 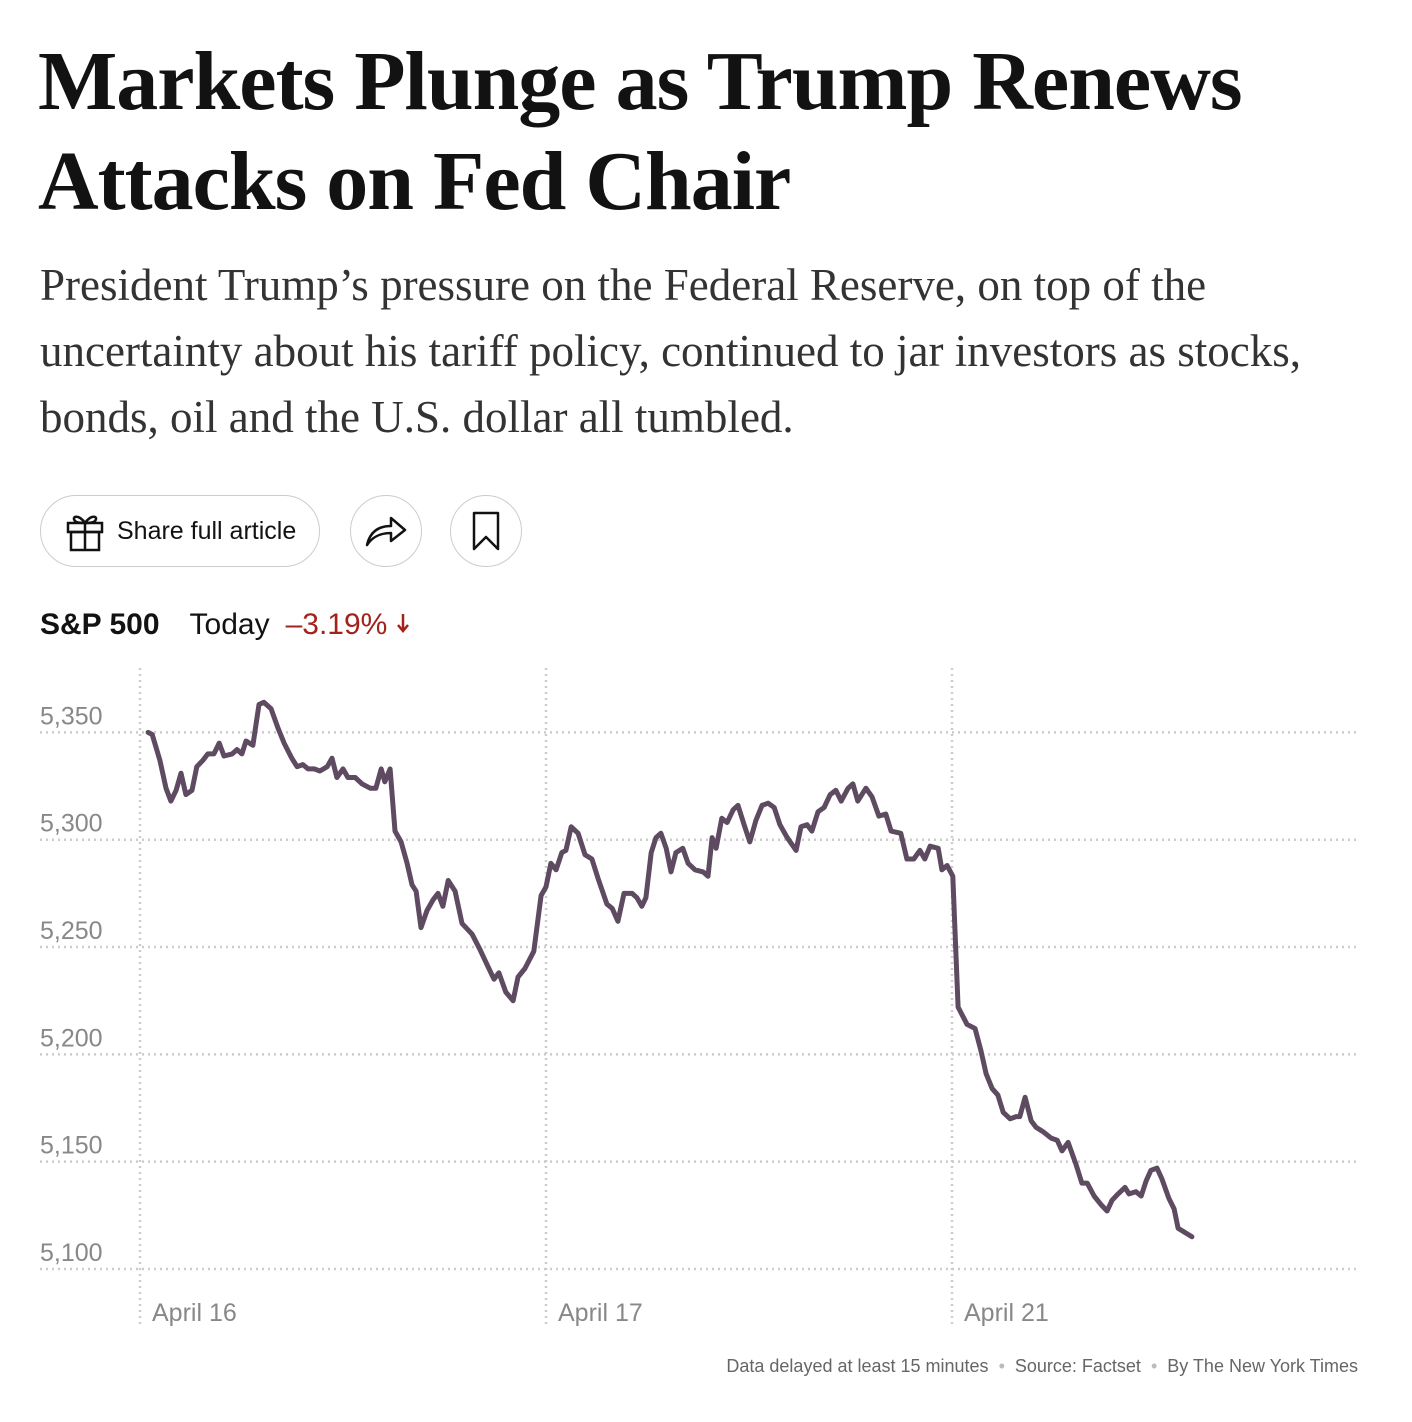 I want to click on x-tick-label: April 17, so click(x=600, y=1313).